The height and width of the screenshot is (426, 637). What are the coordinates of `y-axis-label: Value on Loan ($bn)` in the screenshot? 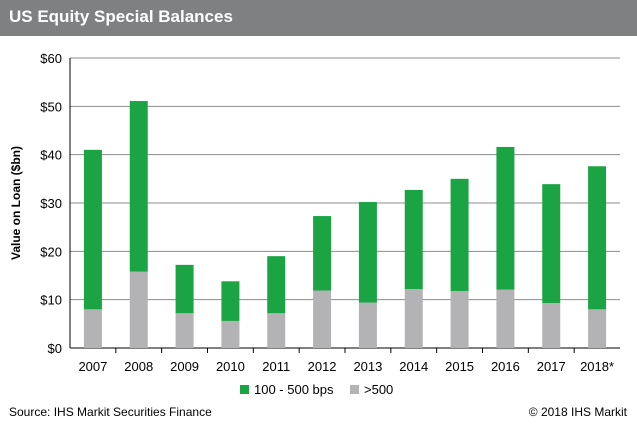 It's located at (16, 203).